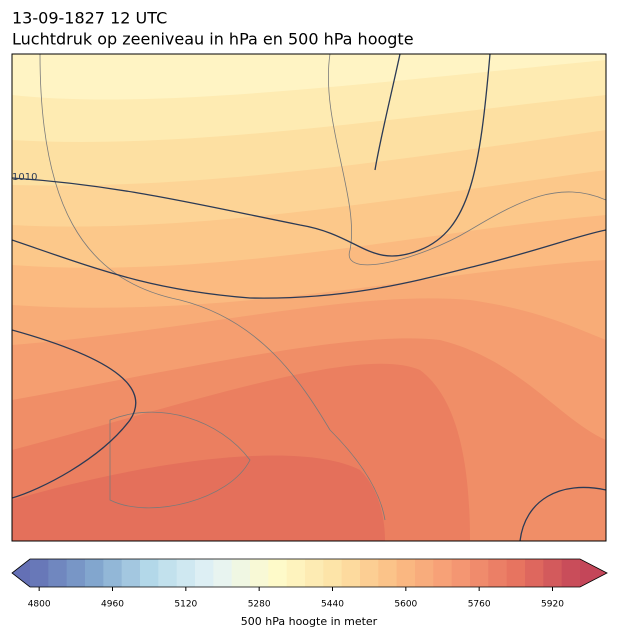 The height and width of the screenshot is (639, 618). Describe the element at coordinates (552, 605) in the screenshot. I see `colorbar-tick-label: 5920` at that location.